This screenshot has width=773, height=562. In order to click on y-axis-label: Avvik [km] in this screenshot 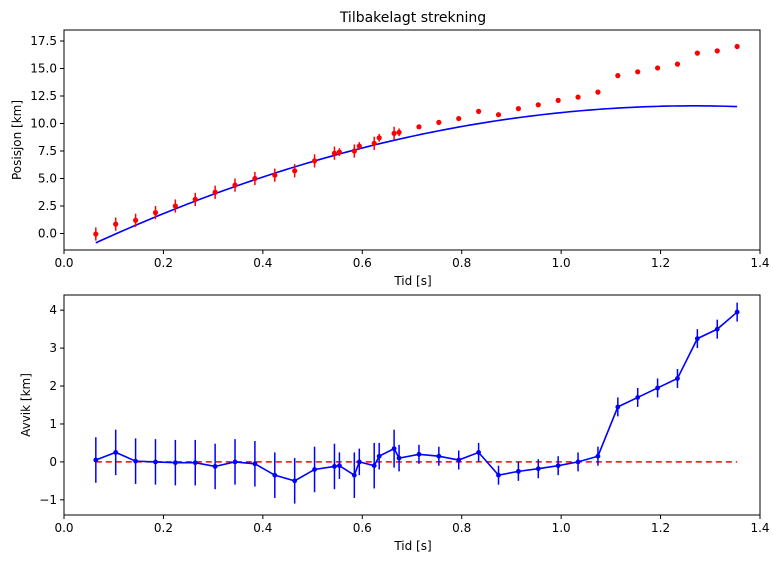, I will do `click(26, 405)`.